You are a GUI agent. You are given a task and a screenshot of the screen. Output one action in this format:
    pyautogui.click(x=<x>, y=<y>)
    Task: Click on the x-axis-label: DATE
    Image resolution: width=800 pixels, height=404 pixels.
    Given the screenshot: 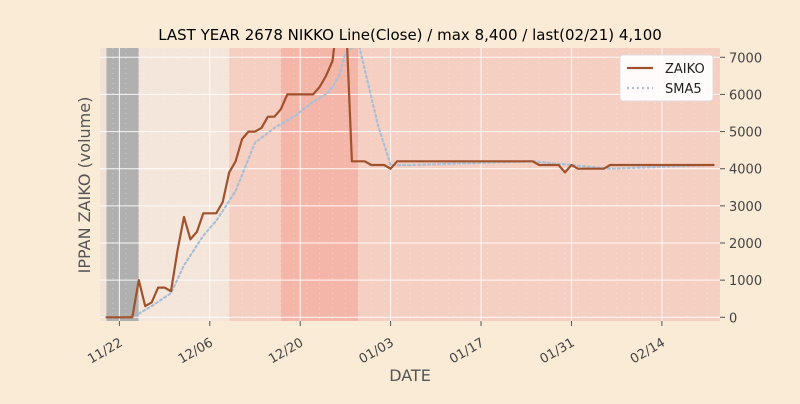 What is the action you would take?
    pyautogui.click(x=410, y=375)
    